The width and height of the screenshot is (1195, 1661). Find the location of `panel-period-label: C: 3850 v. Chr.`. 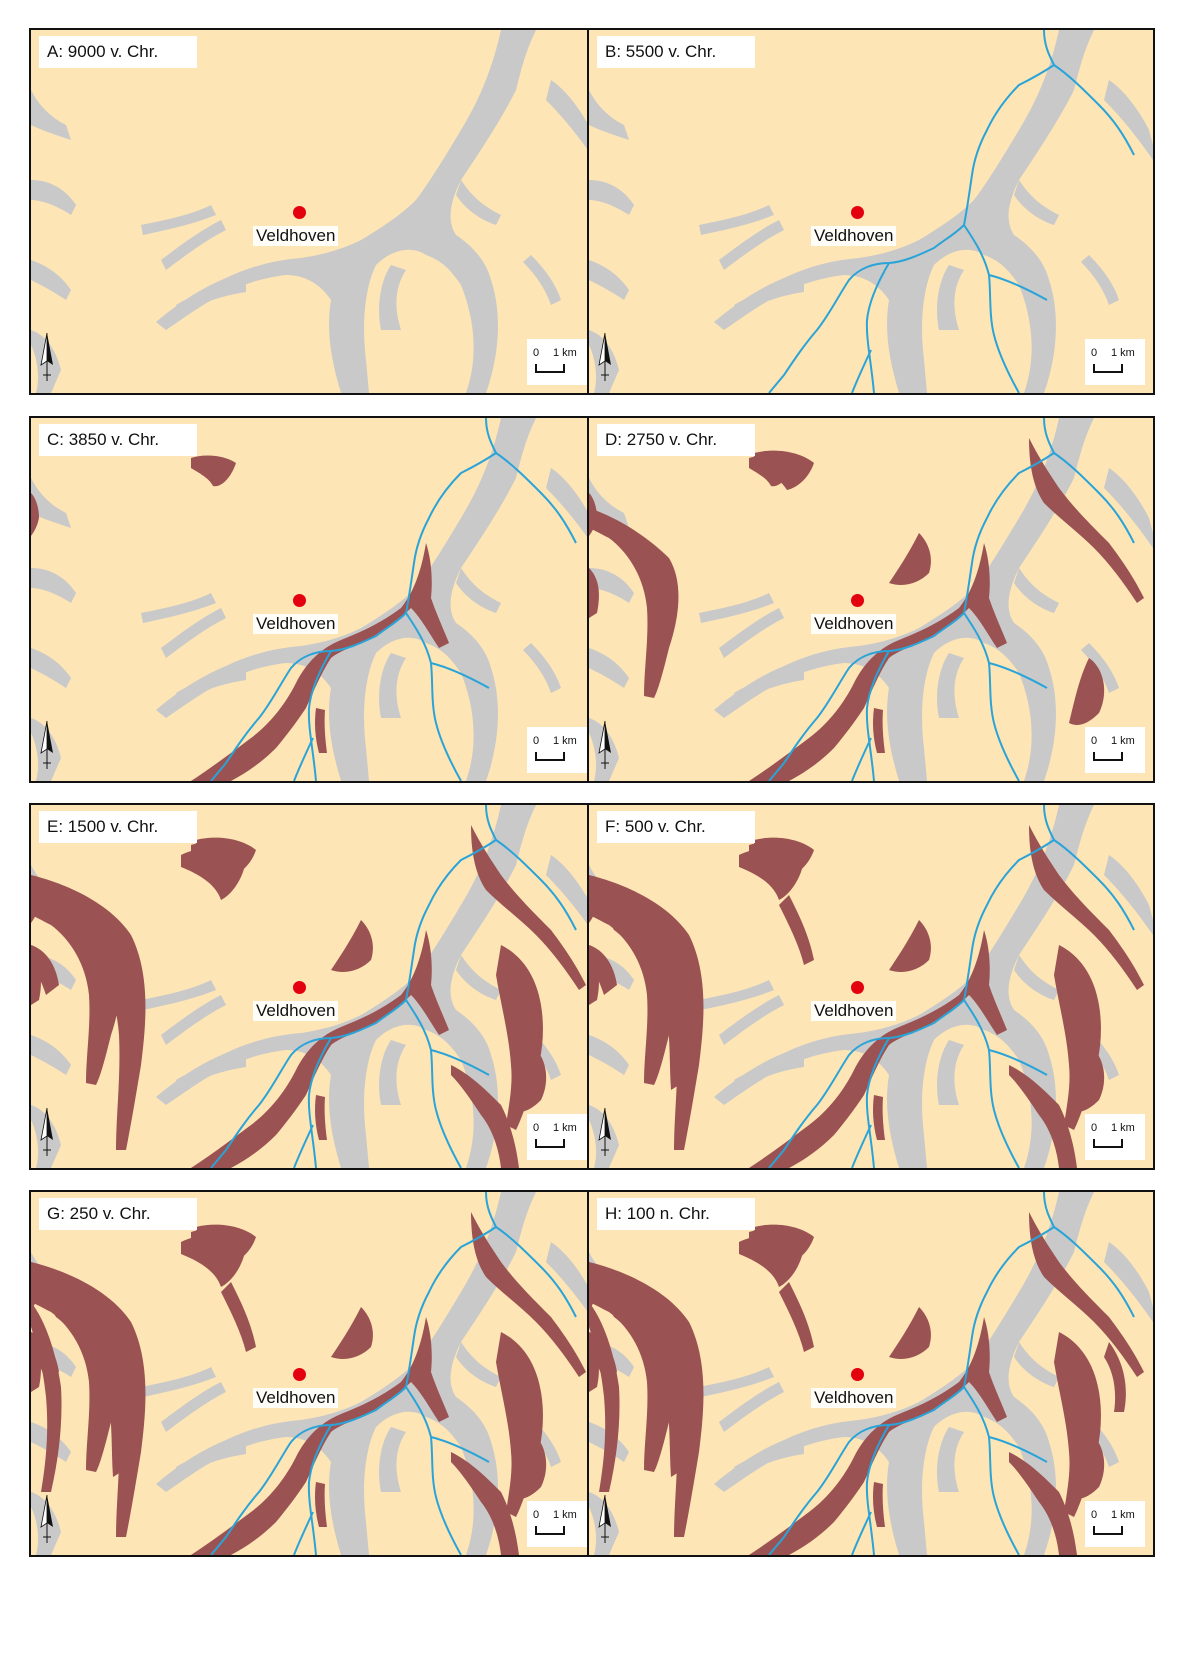

panel-period-label: C: 3850 v. Chr. is located at coordinates (118, 440).